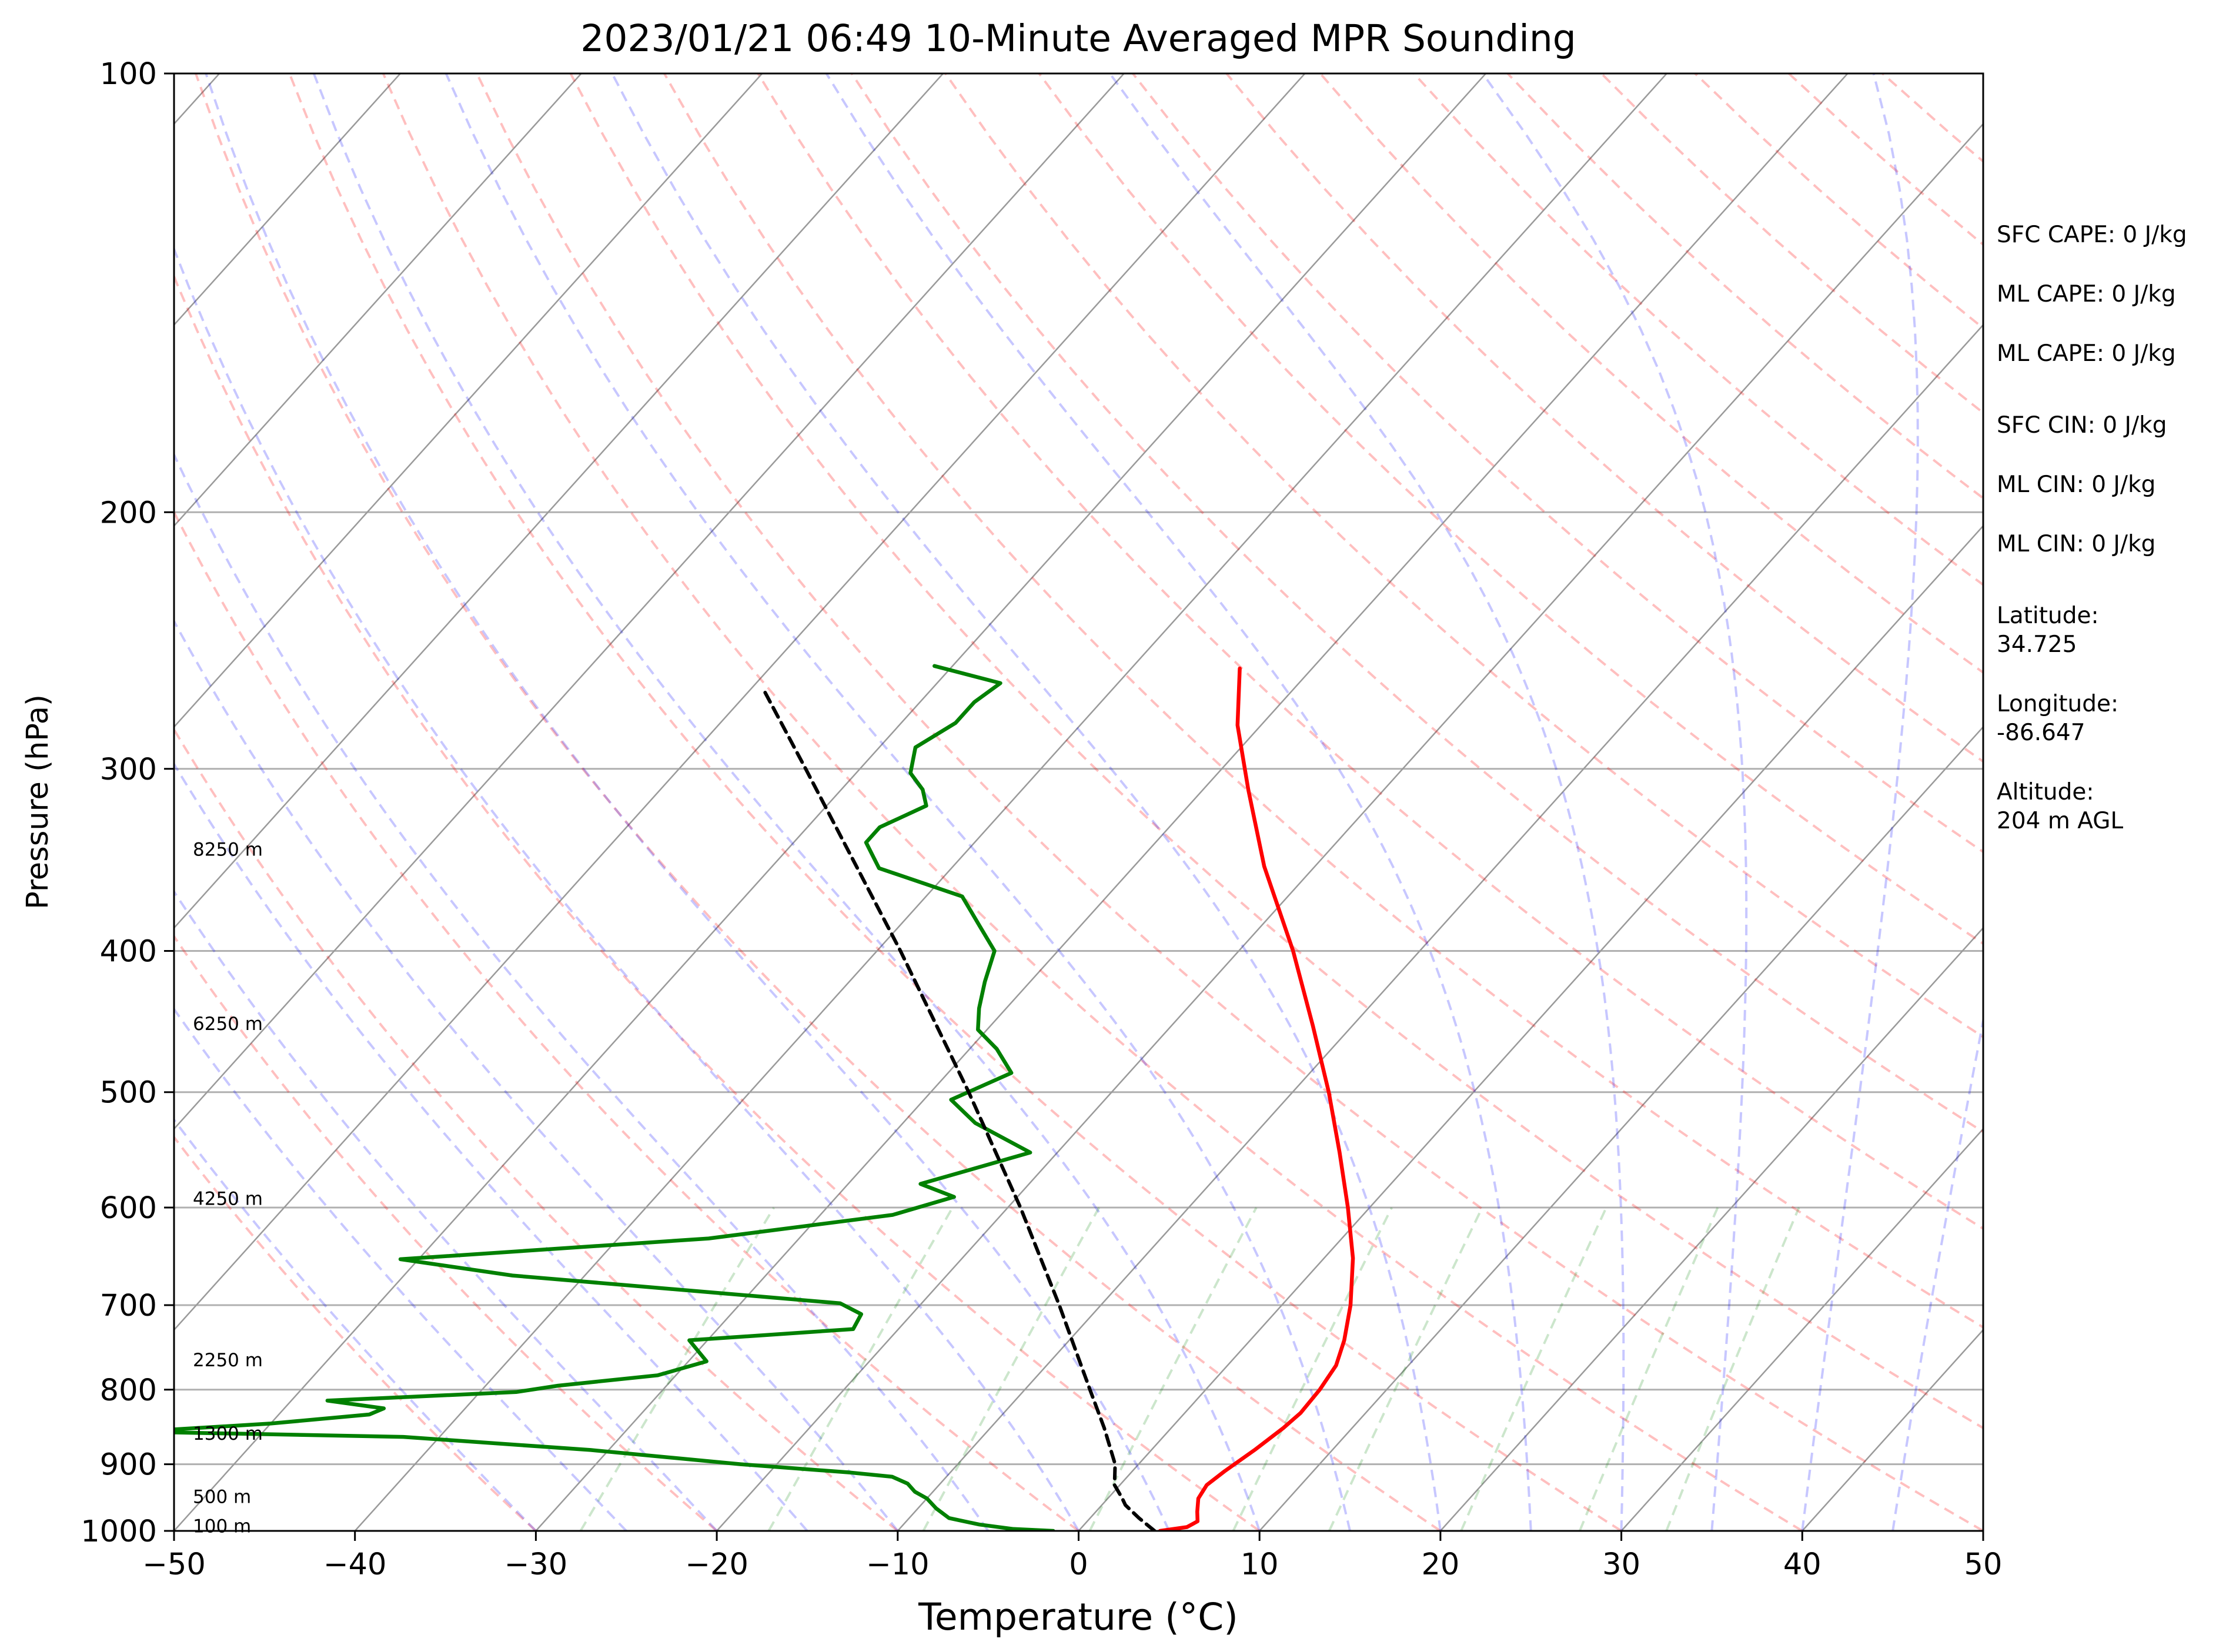  I want to click on x-tick-label: −10, so click(898, 1564).